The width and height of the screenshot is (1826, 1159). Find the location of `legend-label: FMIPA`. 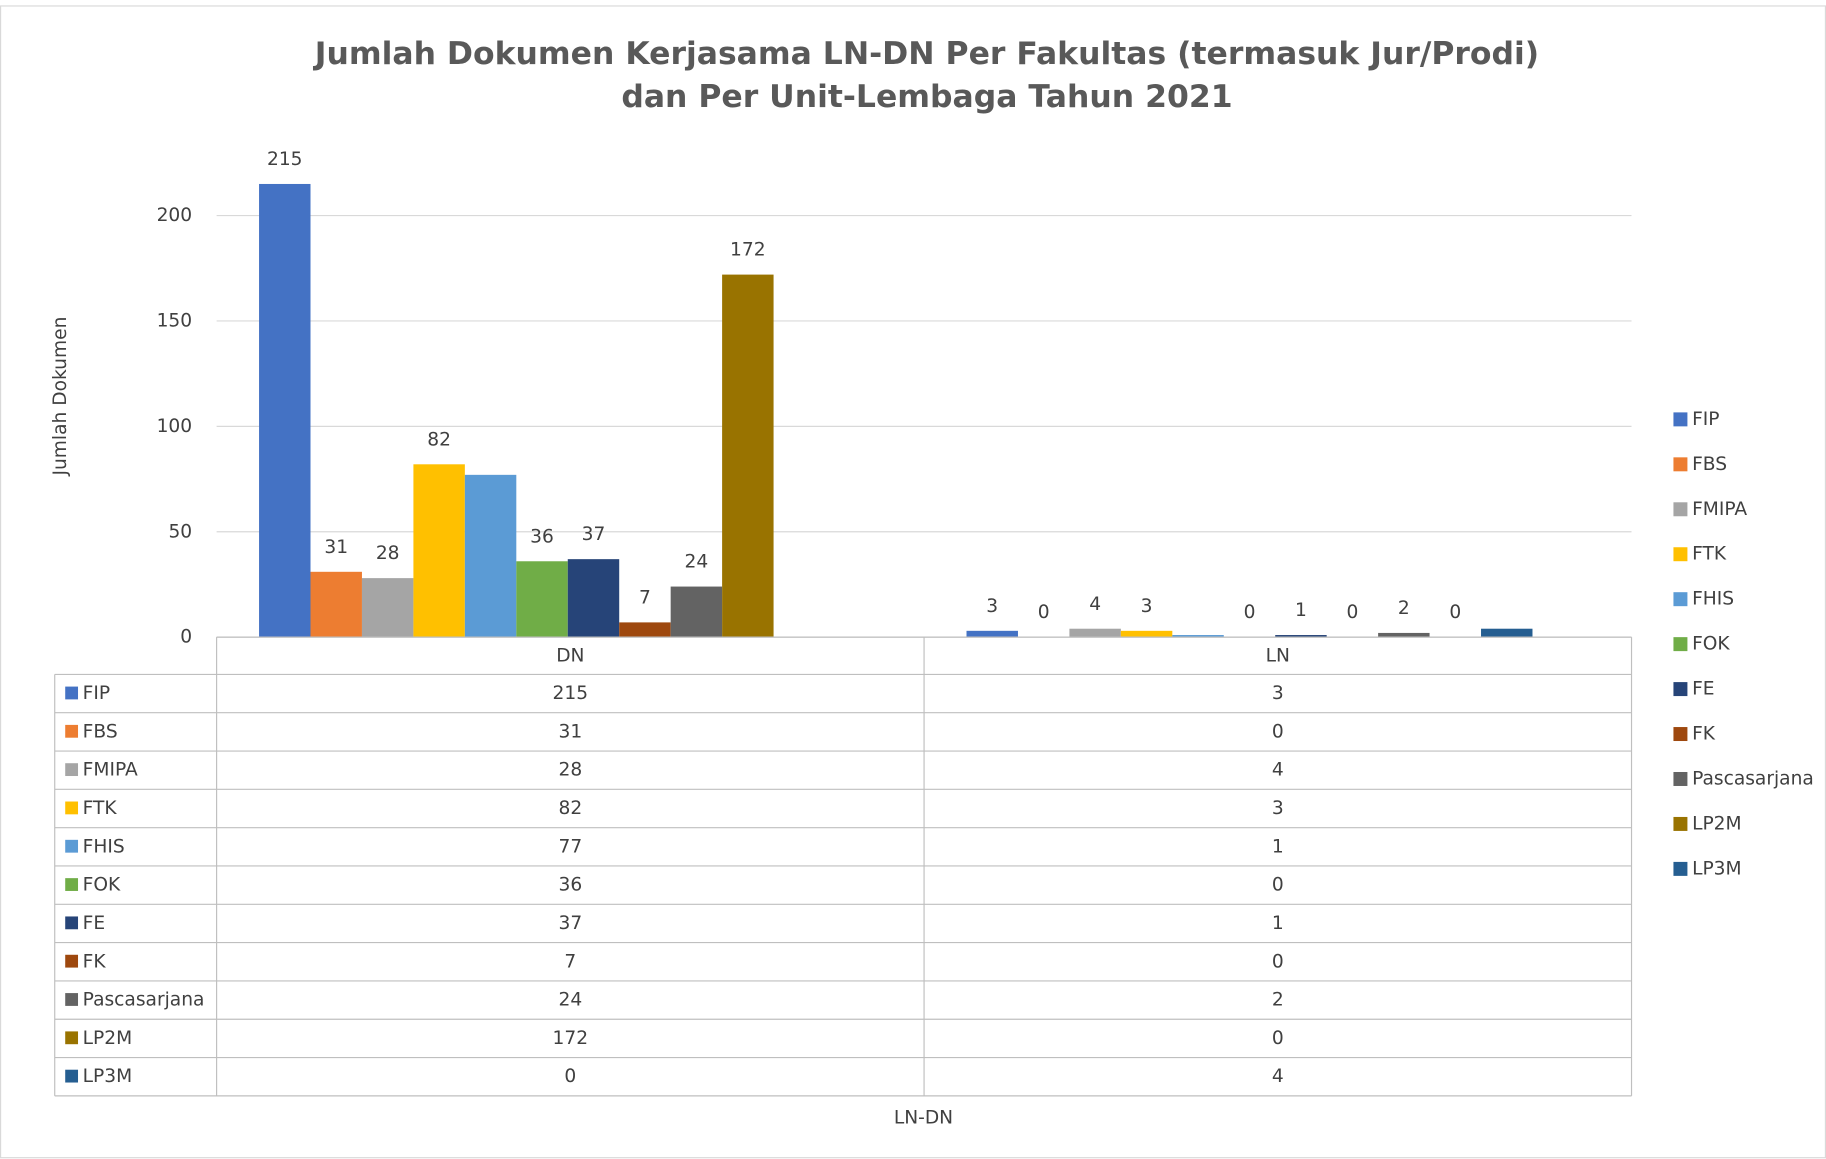

legend-label: FMIPA is located at coordinates (1719, 509).